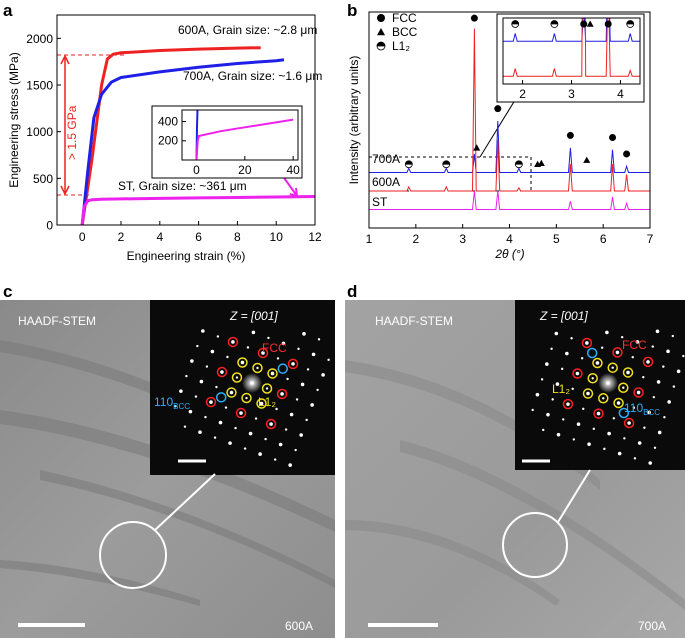 The width and height of the screenshot is (685, 638). Describe the element at coordinates (556, 239) in the screenshot. I see `x-tick-label: 5` at that location.